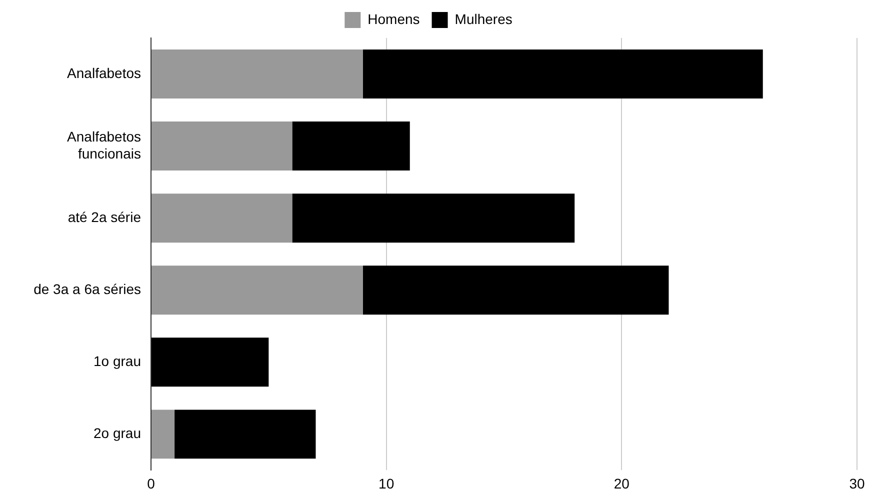 Image resolution: width=875 pixels, height=501 pixels. I want to click on y-tick-label: Analfabetos funcionais, so click(104, 145).